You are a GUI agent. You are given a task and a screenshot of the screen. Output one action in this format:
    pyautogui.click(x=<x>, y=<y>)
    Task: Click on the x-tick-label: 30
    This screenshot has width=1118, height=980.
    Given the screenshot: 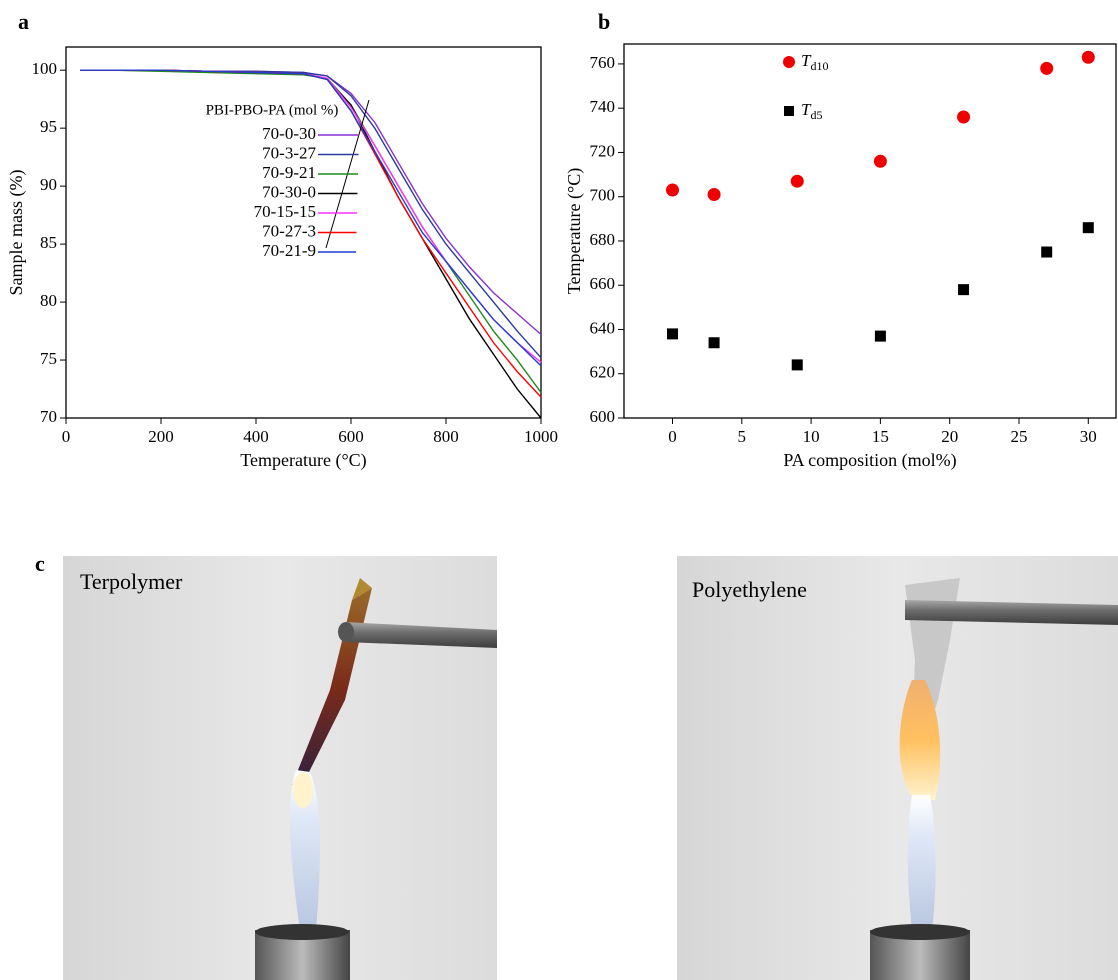 What is the action you would take?
    pyautogui.click(x=1088, y=436)
    